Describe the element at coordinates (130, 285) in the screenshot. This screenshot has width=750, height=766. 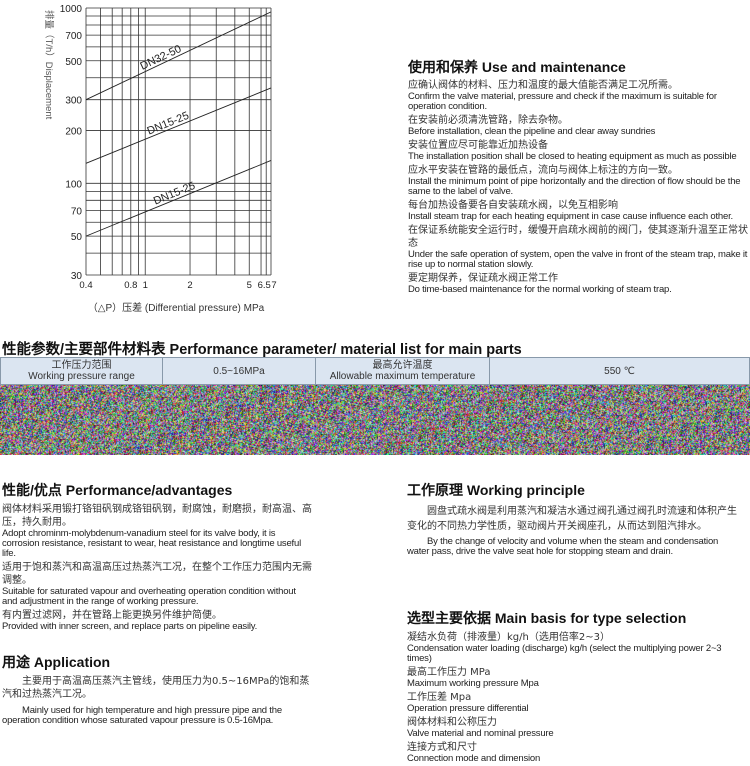
I see `x-tick-label: 0.8` at that location.